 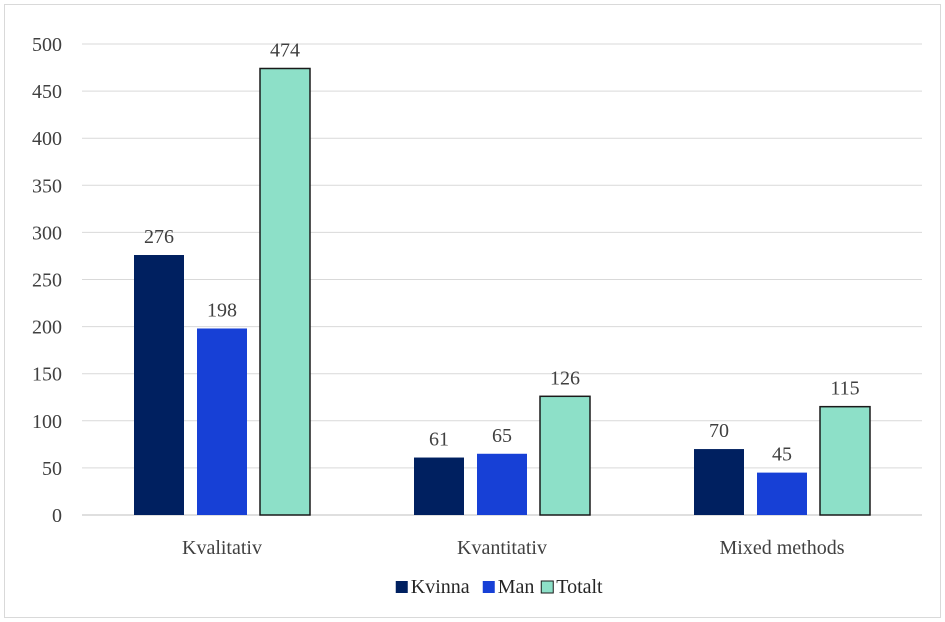 I want to click on y-tick-label: 200, so click(x=47, y=328).